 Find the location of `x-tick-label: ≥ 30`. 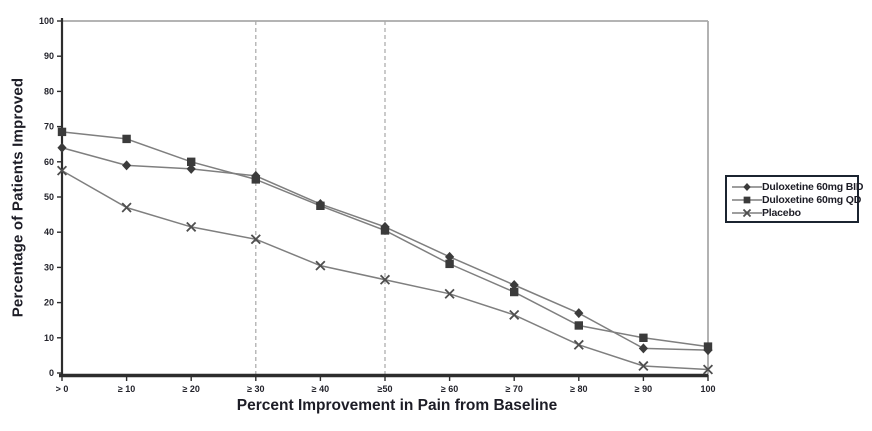

x-tick-label: ≥ 30 is located at coordinates (255, 389).